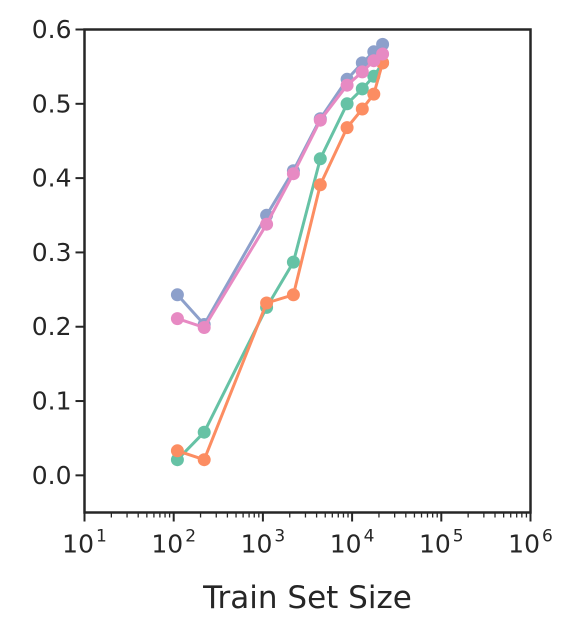 The height and width of the screenshot is (639, 575). What do you see at coordinates (307, 598) in the screenshot?
I see `x-axis-title: Train Set Size` at bounding box center [307, 598].